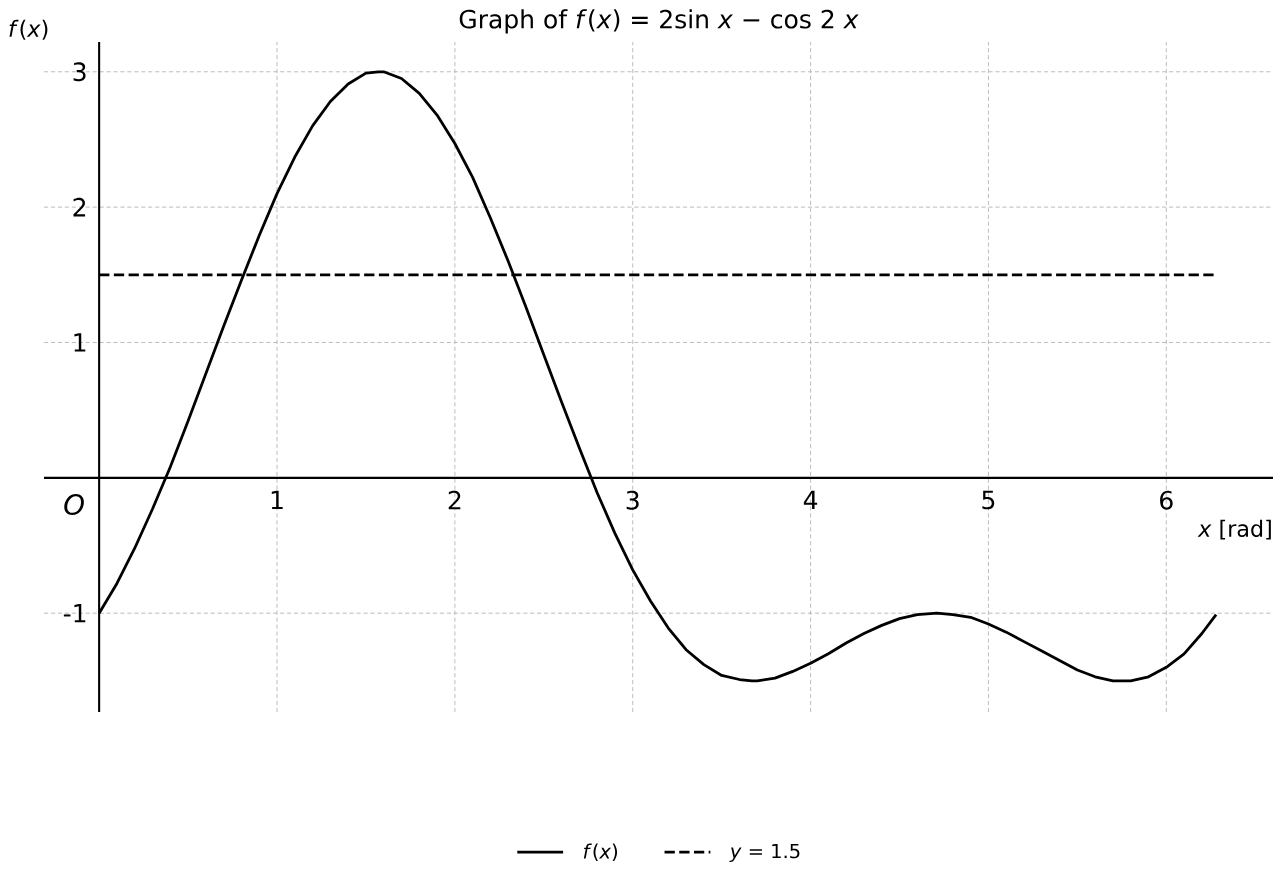 The width and height of the screenshot is (1280, 880). I want to click on y-tick-label: -1, so click(74, 613).